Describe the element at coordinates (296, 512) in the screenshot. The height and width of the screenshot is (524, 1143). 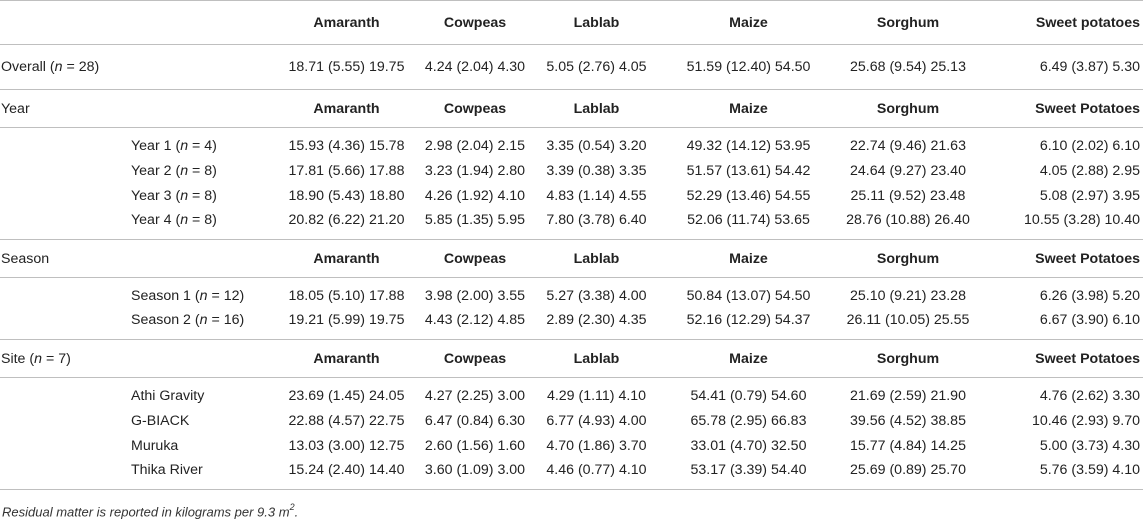
I see `footnote-end: .` at that location.